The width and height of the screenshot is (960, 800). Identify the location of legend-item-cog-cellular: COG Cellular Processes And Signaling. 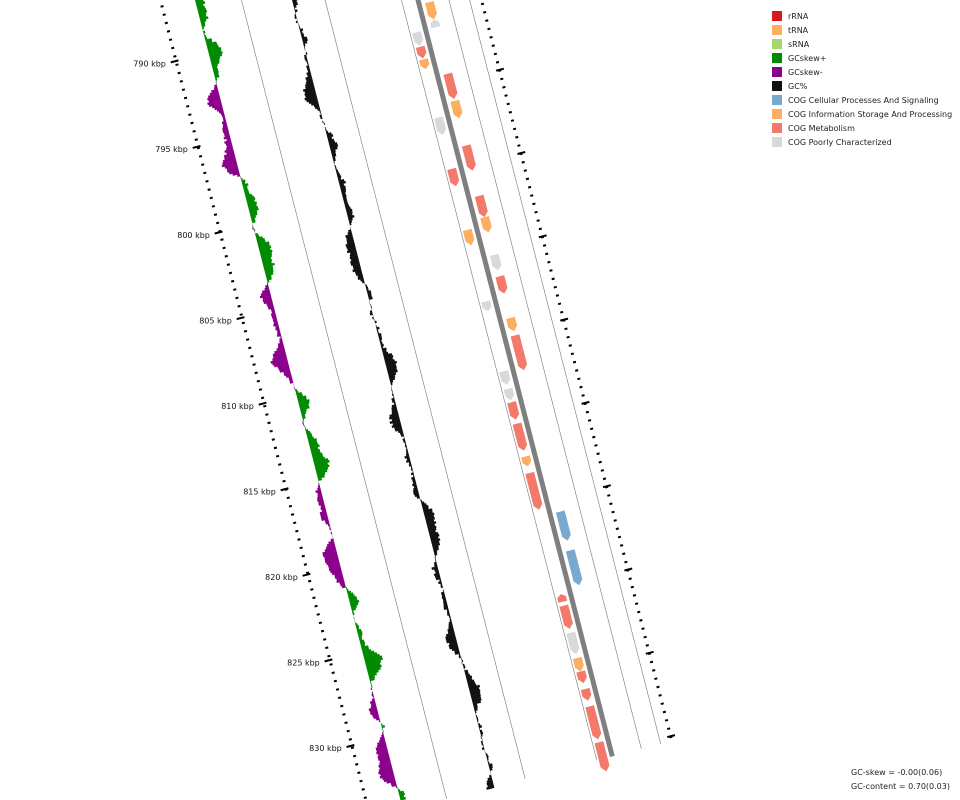
(862, 100).